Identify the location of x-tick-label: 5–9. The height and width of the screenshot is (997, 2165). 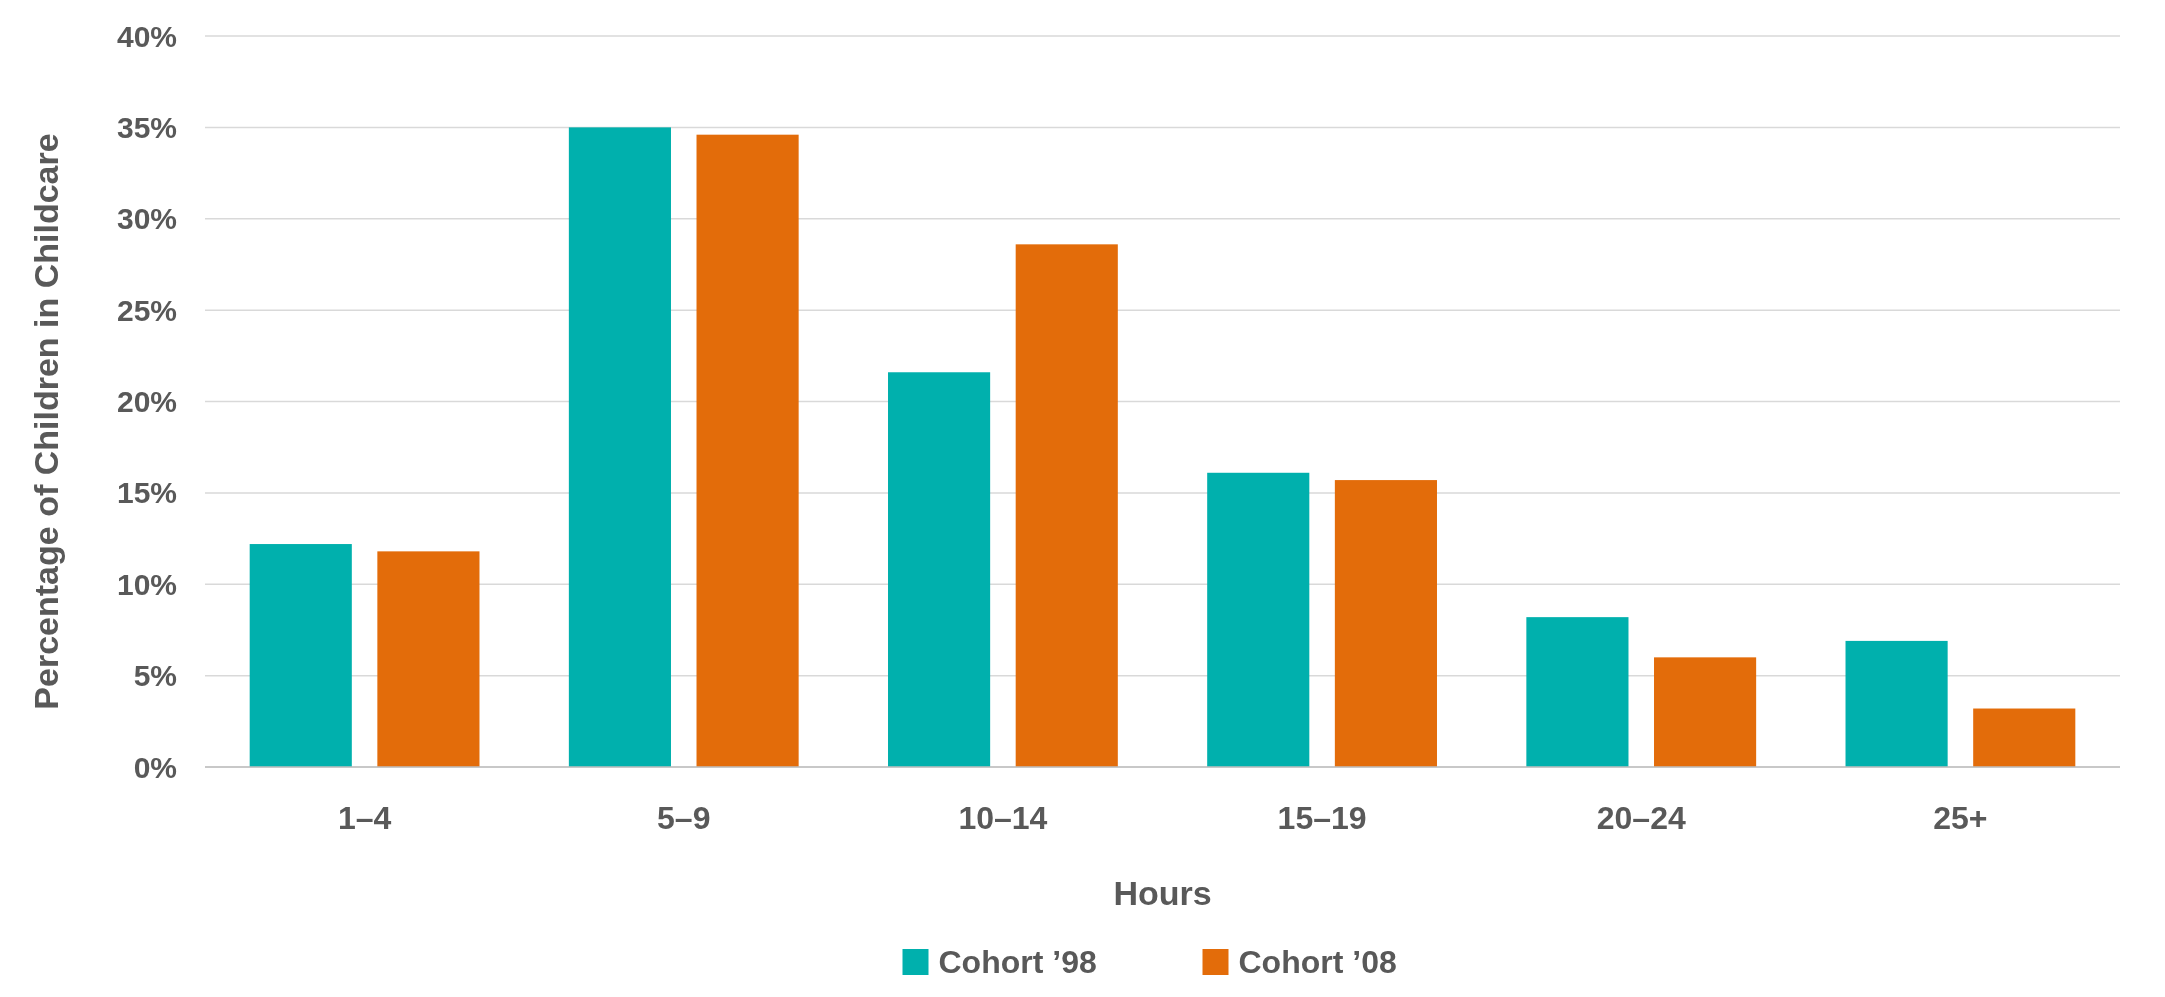
(684, 818).